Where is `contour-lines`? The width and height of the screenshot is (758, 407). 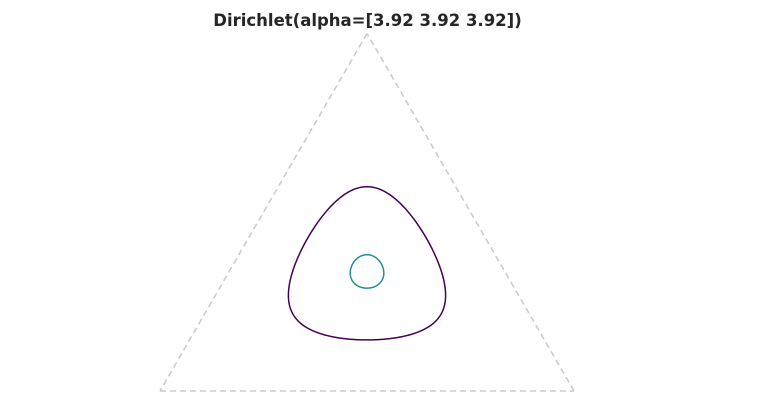 contour-lines is located at coordinates (367, 263).